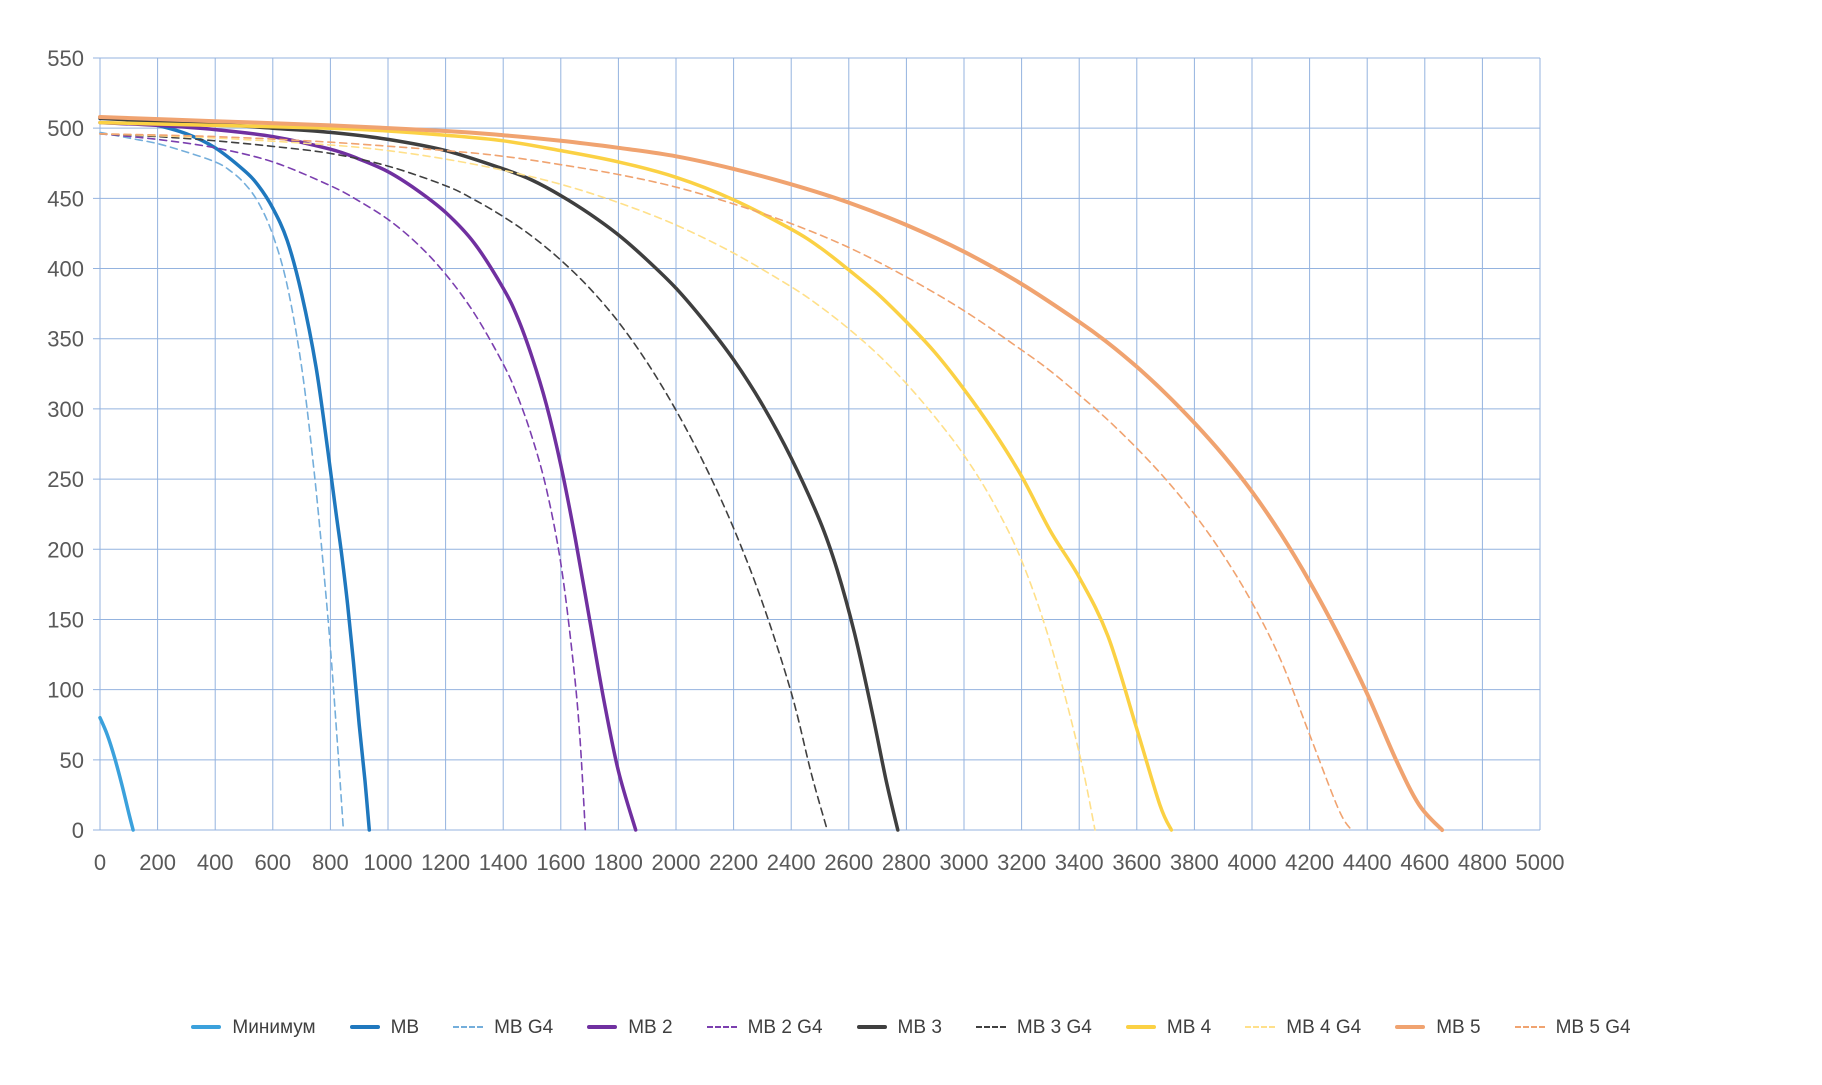 Image resolution: width=1822 pixels, height=1085 pixels. I want to click on legend-label: МВ 4 G4, so click(1324, 1027).